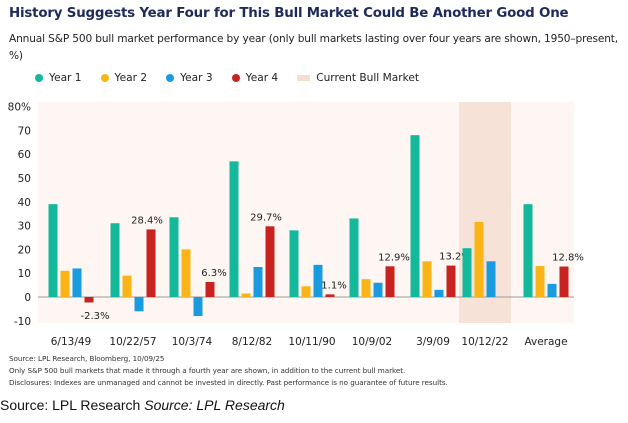  I want to click on y-tick-label: 60, so click(24, 155).